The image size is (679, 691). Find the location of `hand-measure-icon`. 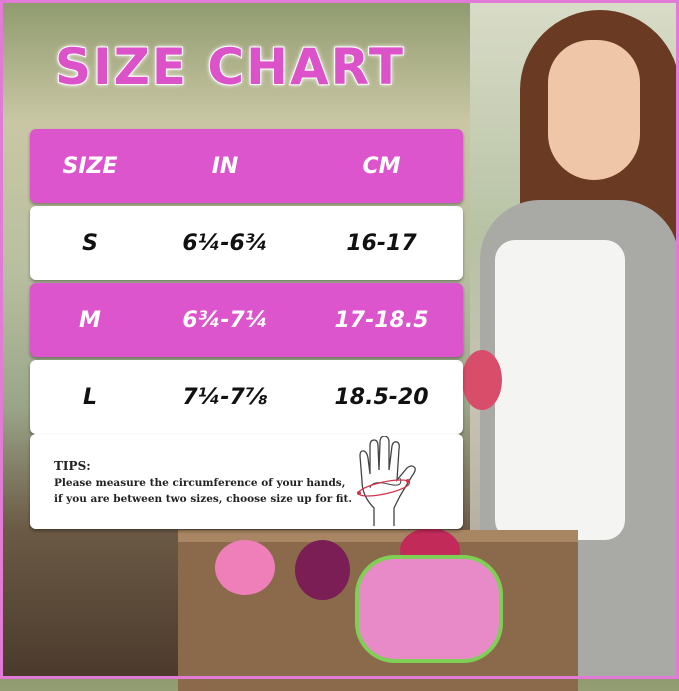

hand-measure-icon is located at coordinates (386, 481).